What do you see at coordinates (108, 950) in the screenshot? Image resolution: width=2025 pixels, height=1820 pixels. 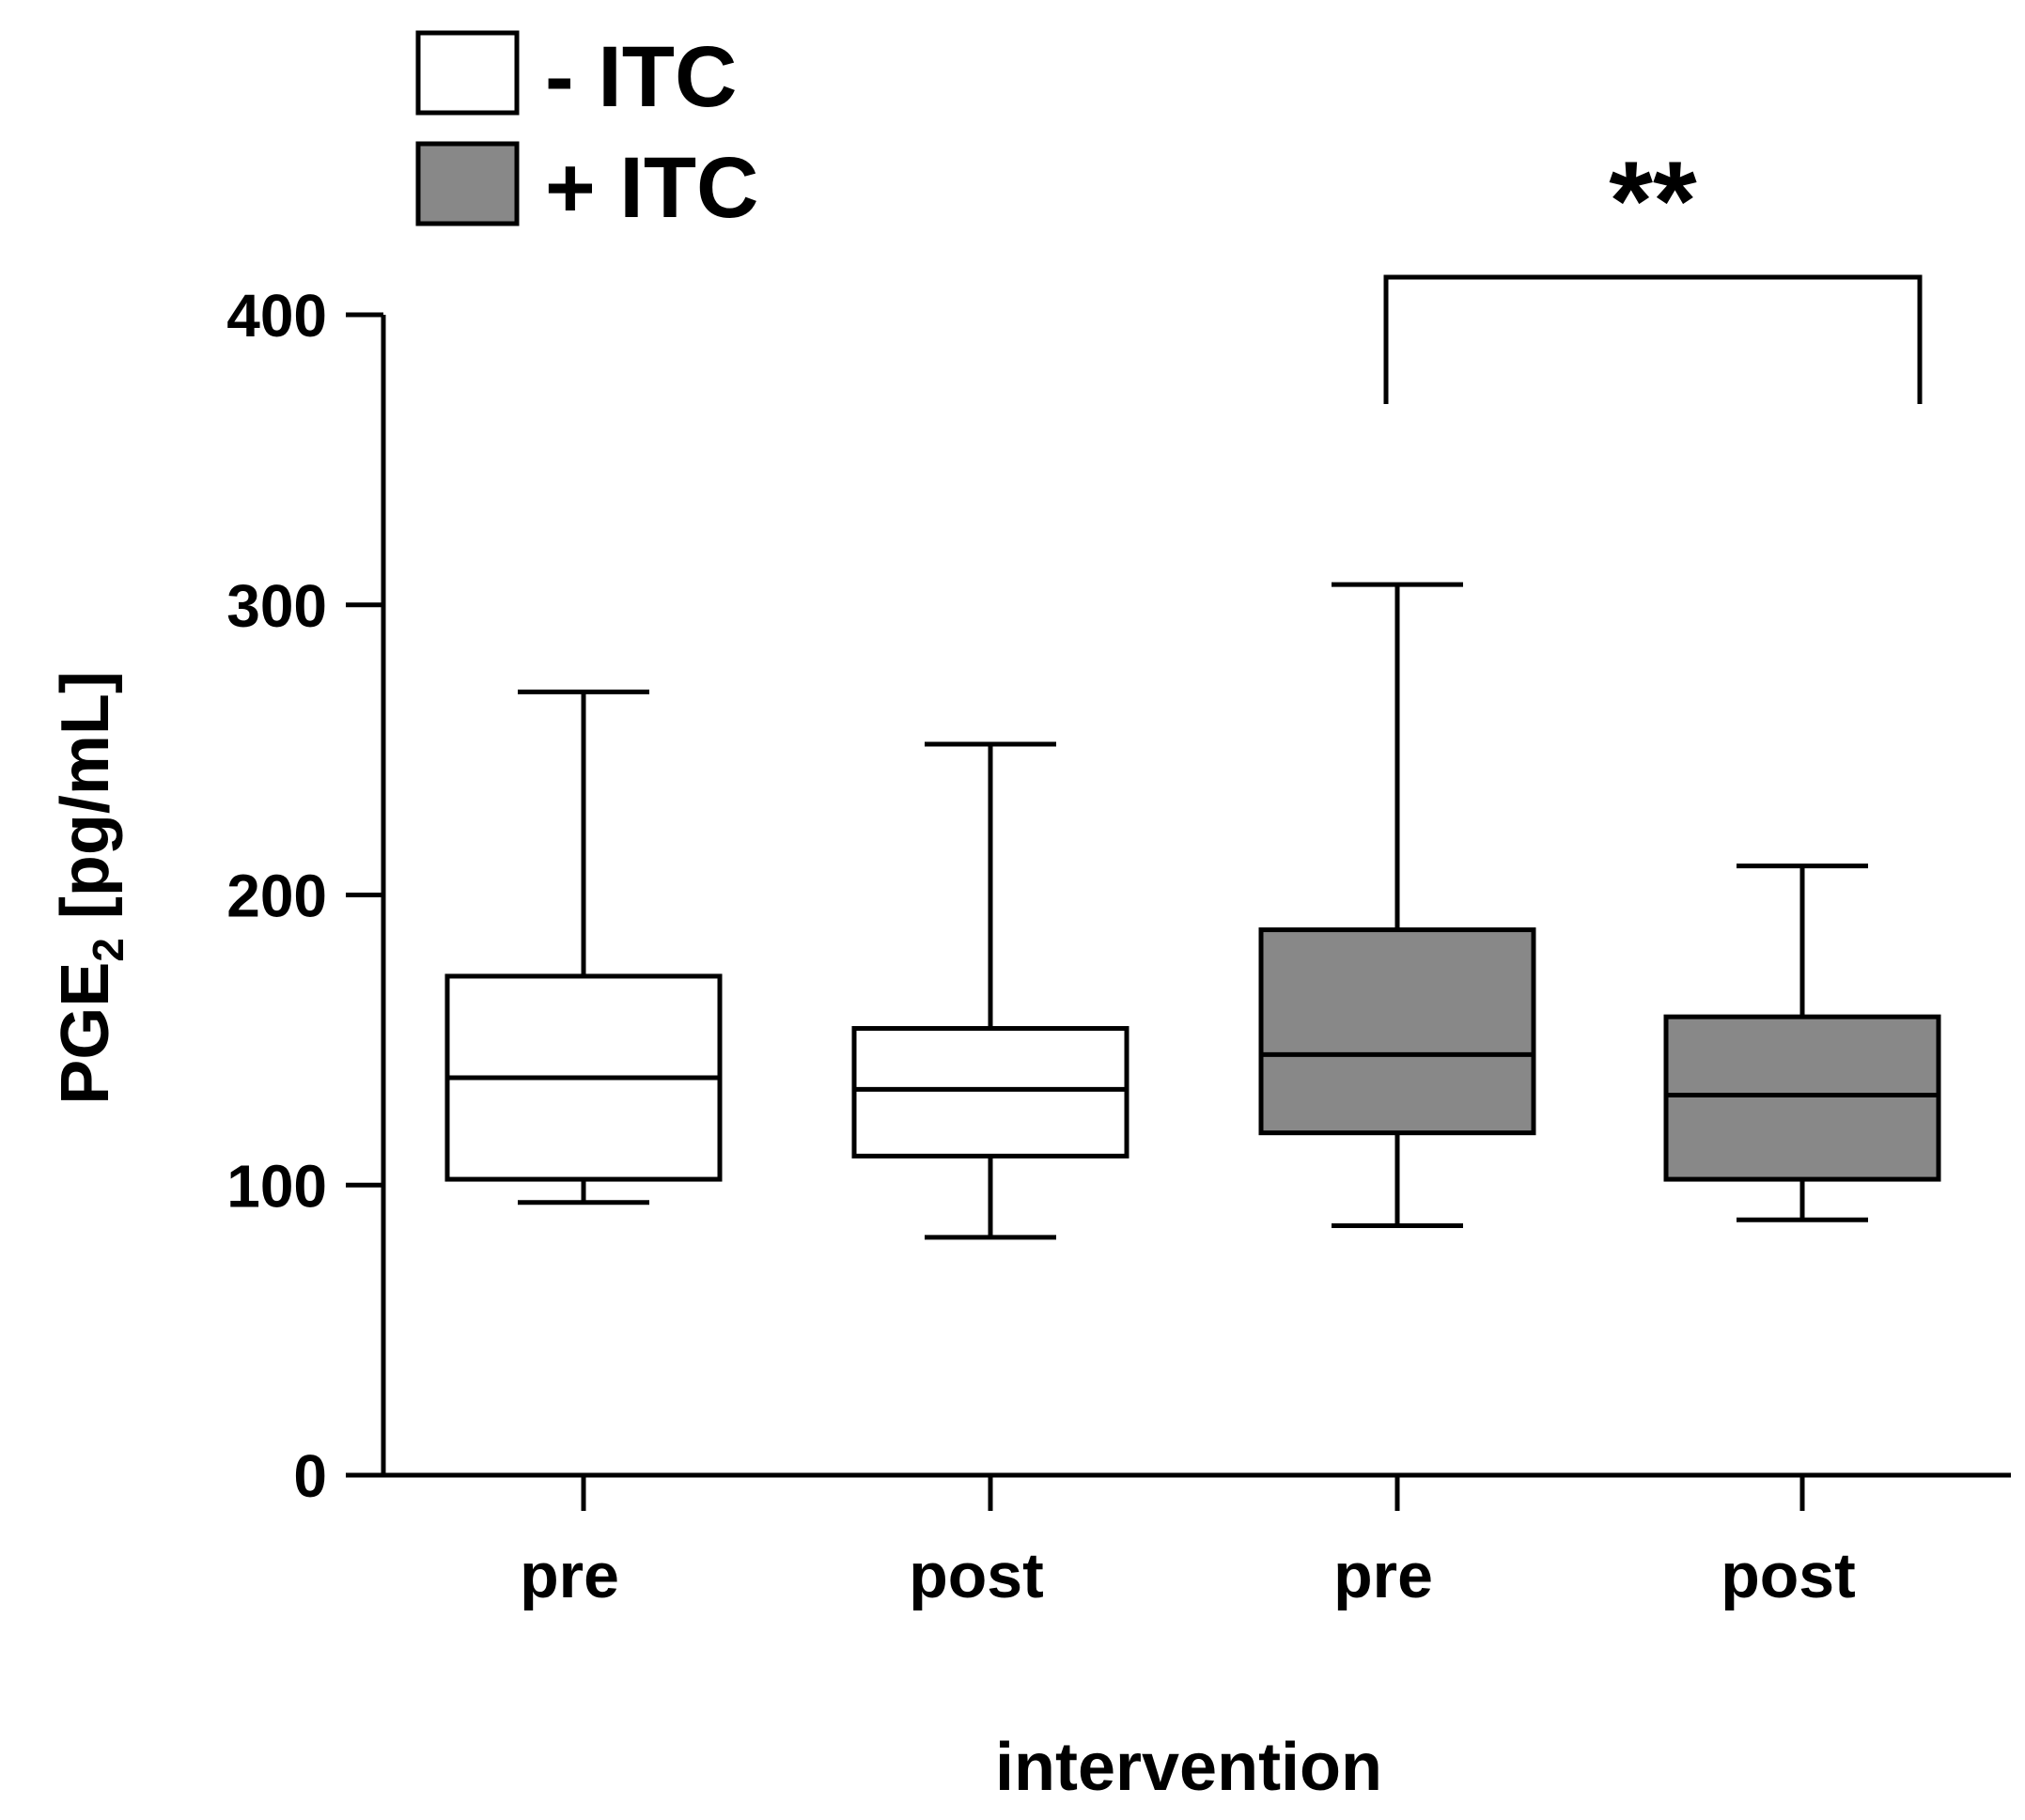 I see `y-axis-title-subscript: 2` at bounding box center [108, 950].